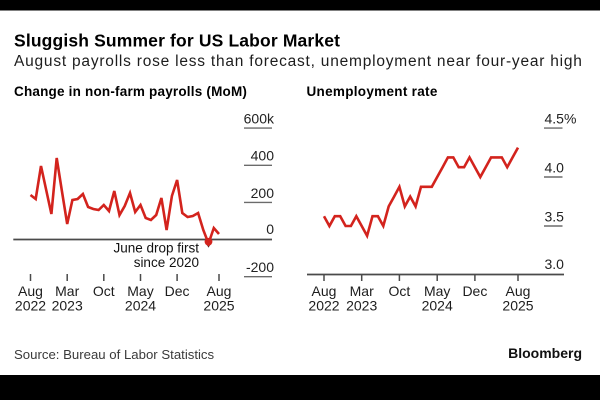  What do you see at coordinates (263, 193) in the screenshot?
I see `svg-text: 200` at bounding box center [263, 193].